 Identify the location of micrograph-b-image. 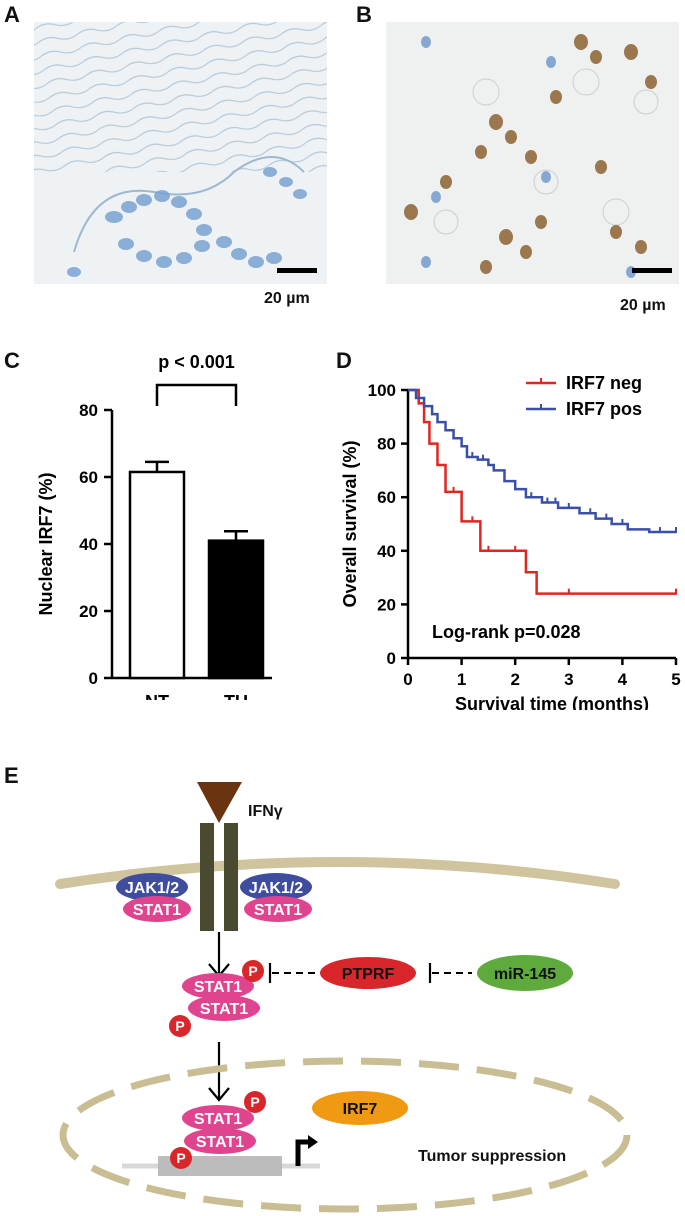
(532, 153).